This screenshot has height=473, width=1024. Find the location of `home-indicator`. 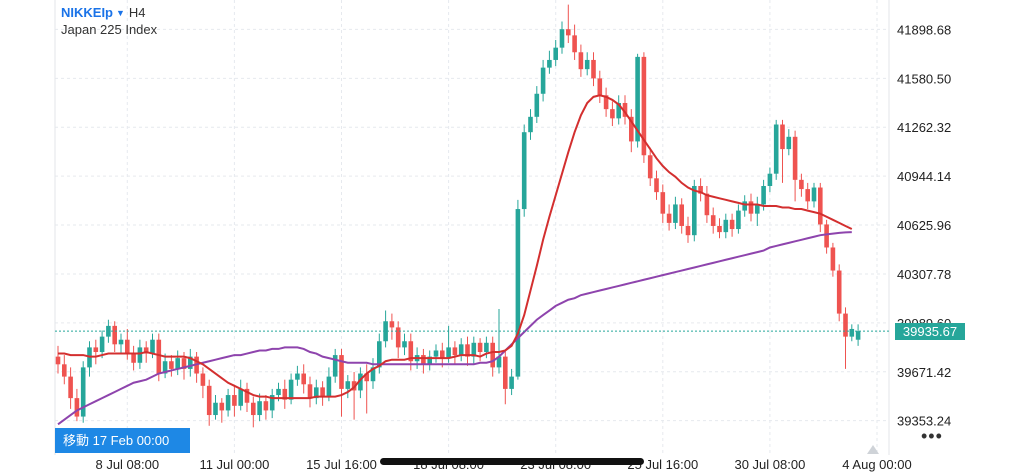

home-indicator is located at coordinates (512, 461).